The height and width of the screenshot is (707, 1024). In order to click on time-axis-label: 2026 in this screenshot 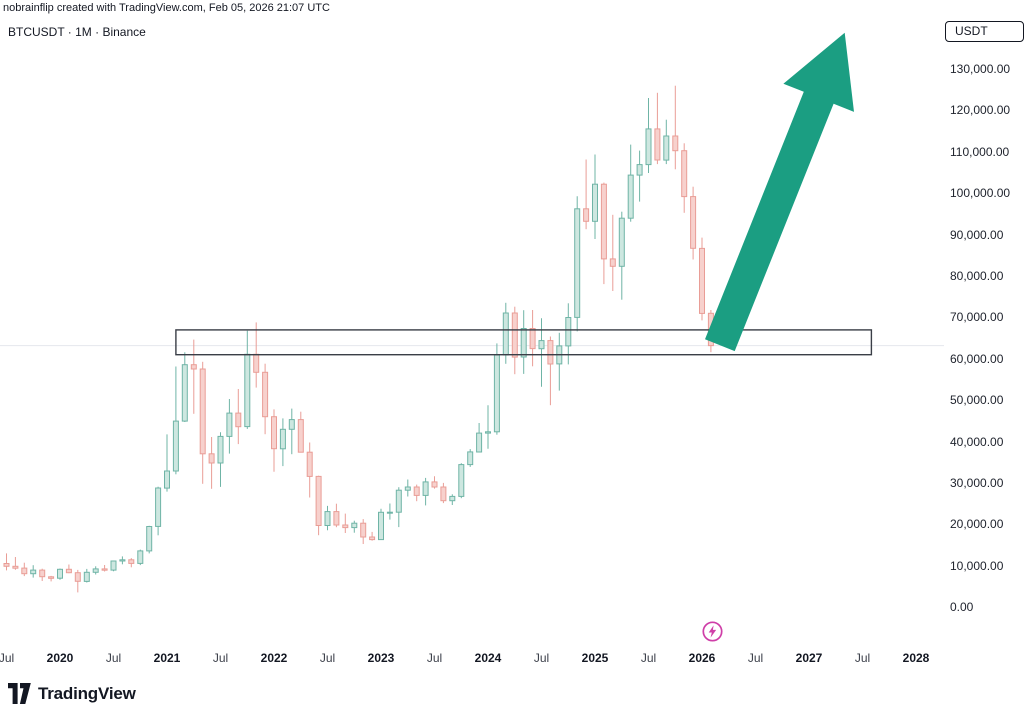, I will do `click(702, 658)`.